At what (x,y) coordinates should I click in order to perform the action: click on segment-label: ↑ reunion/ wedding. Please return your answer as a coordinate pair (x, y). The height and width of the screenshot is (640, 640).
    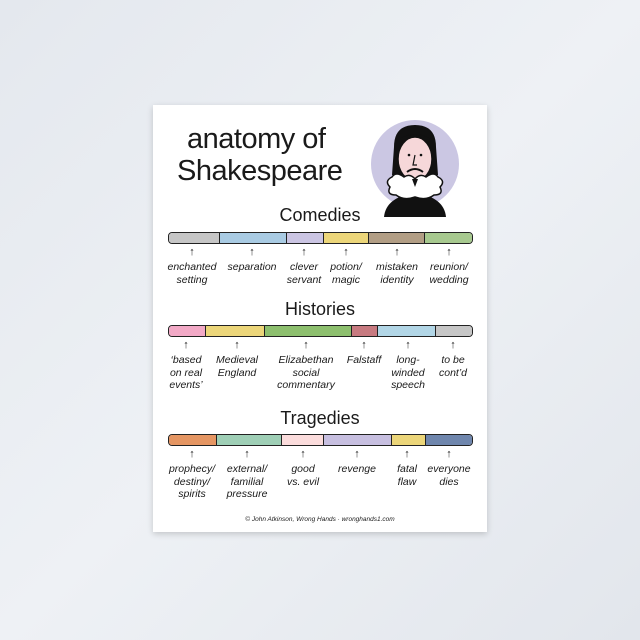
    Looking at the image, I should click on (448, 265).